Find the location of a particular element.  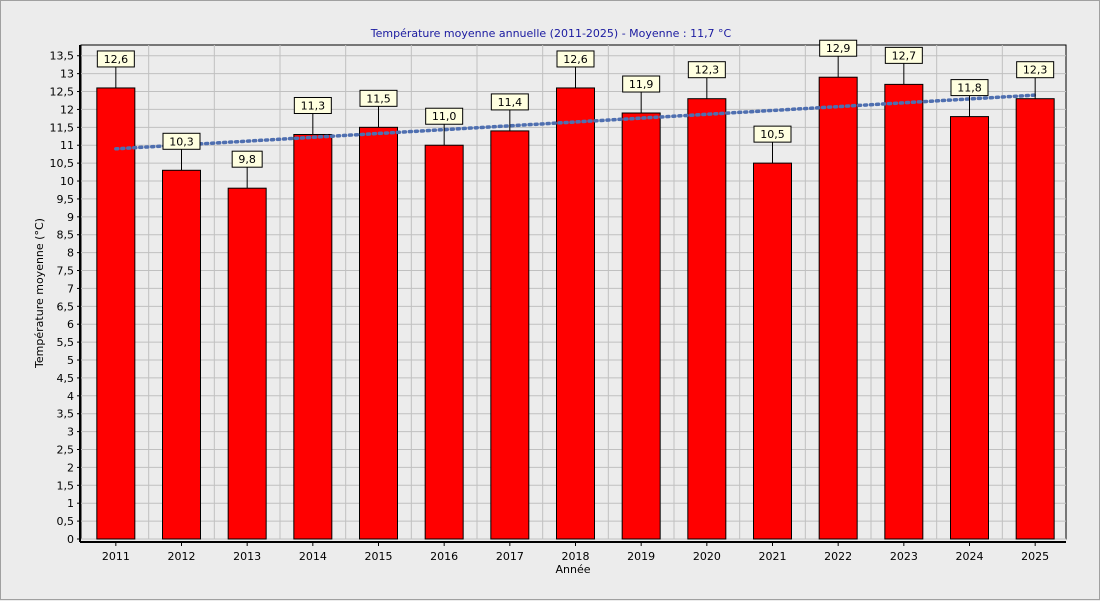

y-tick-label: 12,5 is located at coordinates (62, 92).